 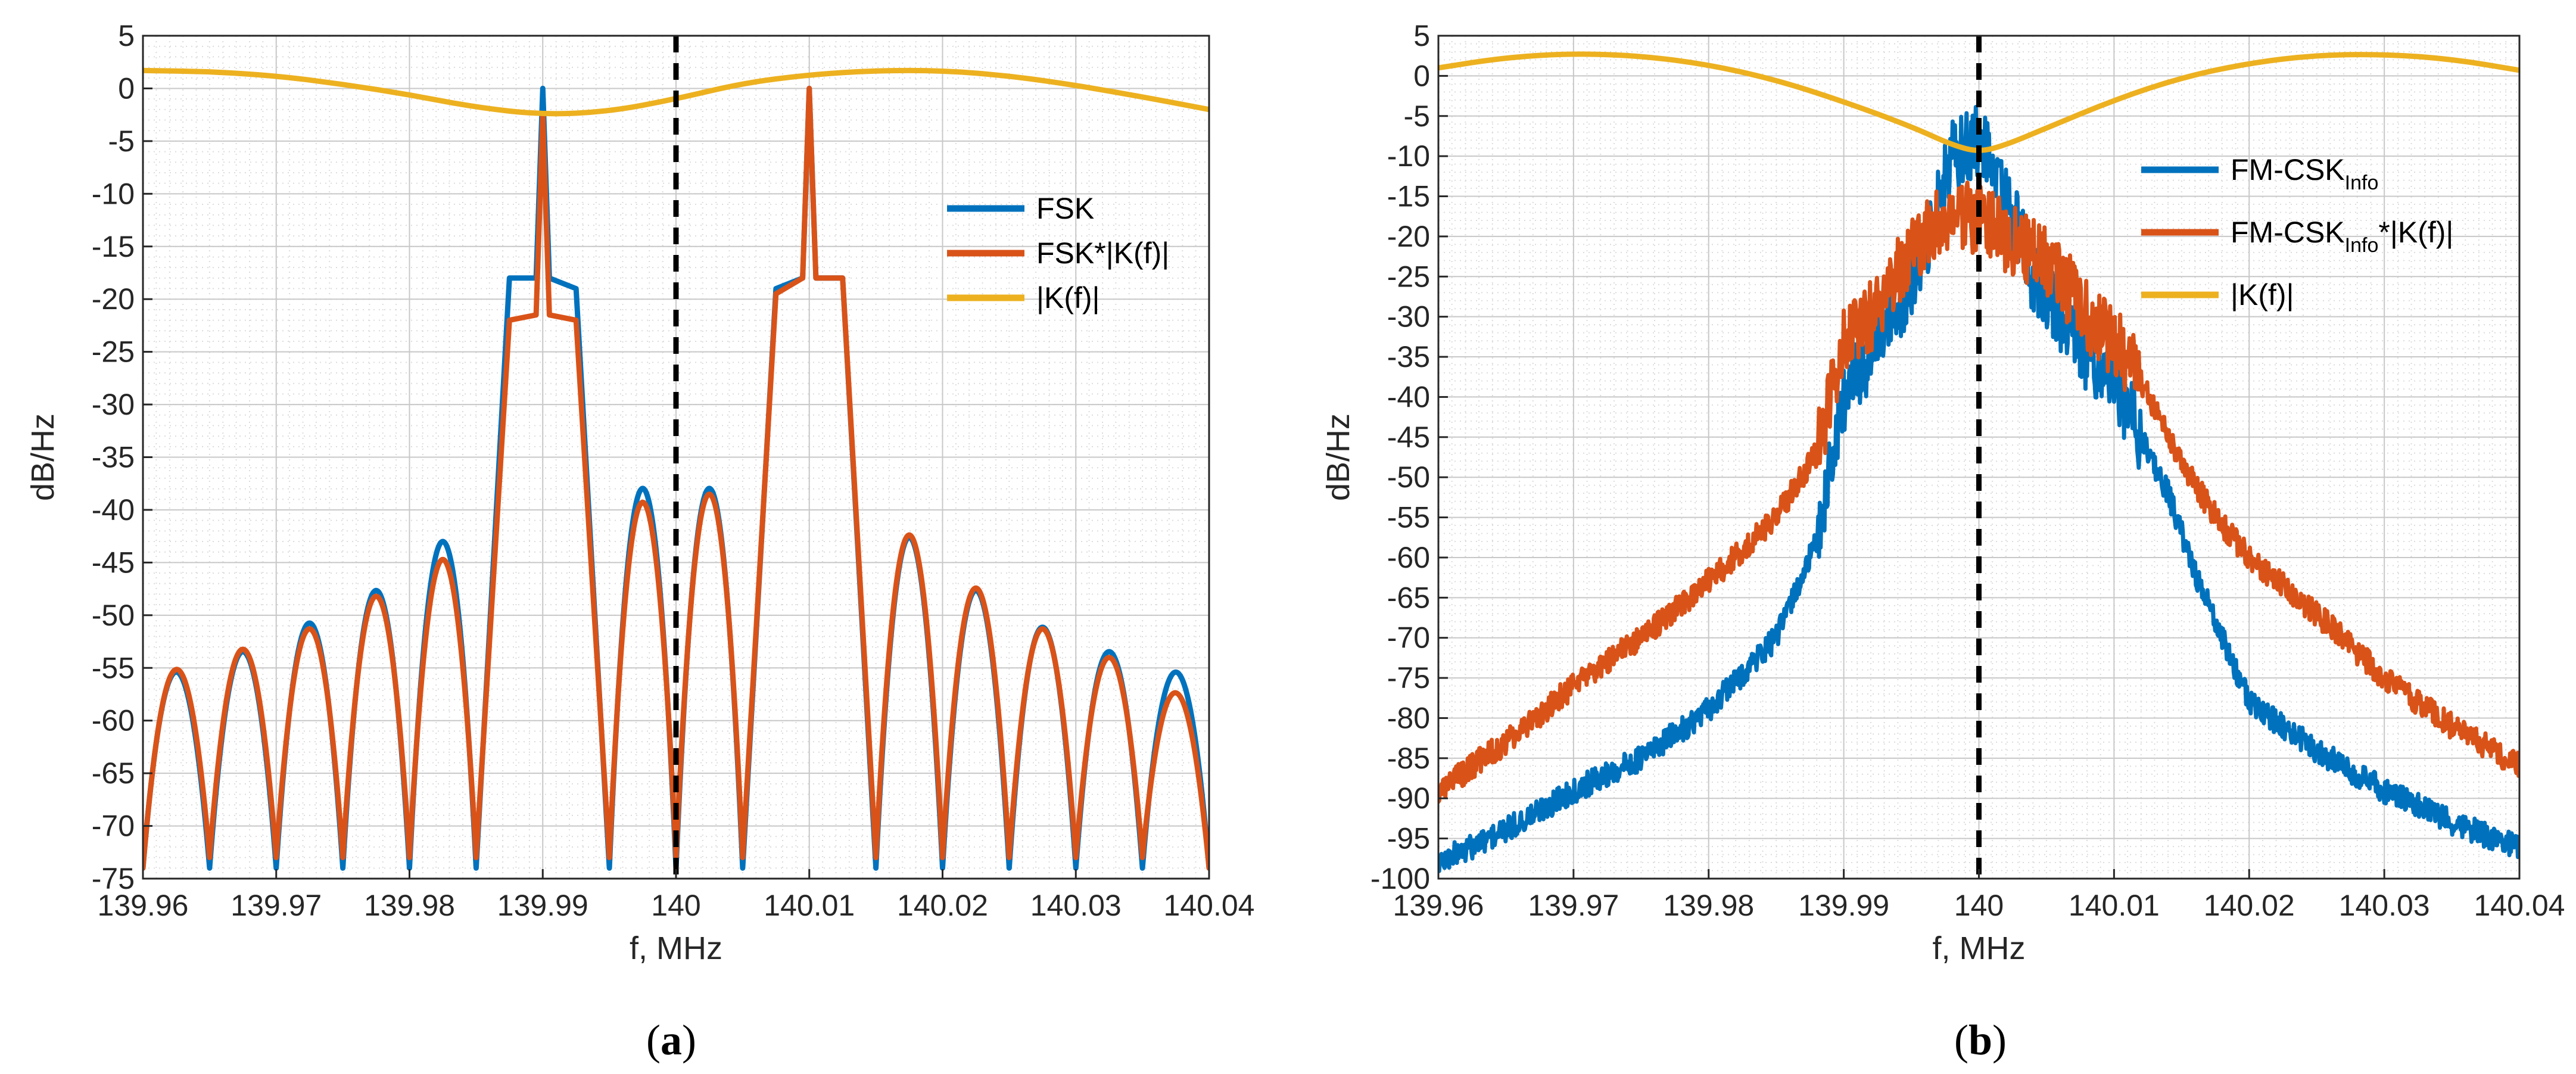 What do you see at coordinates (676, 948) in the screenshot?
I see `x-axis-label-a: f, MHz` at bounding box center [676, 948].